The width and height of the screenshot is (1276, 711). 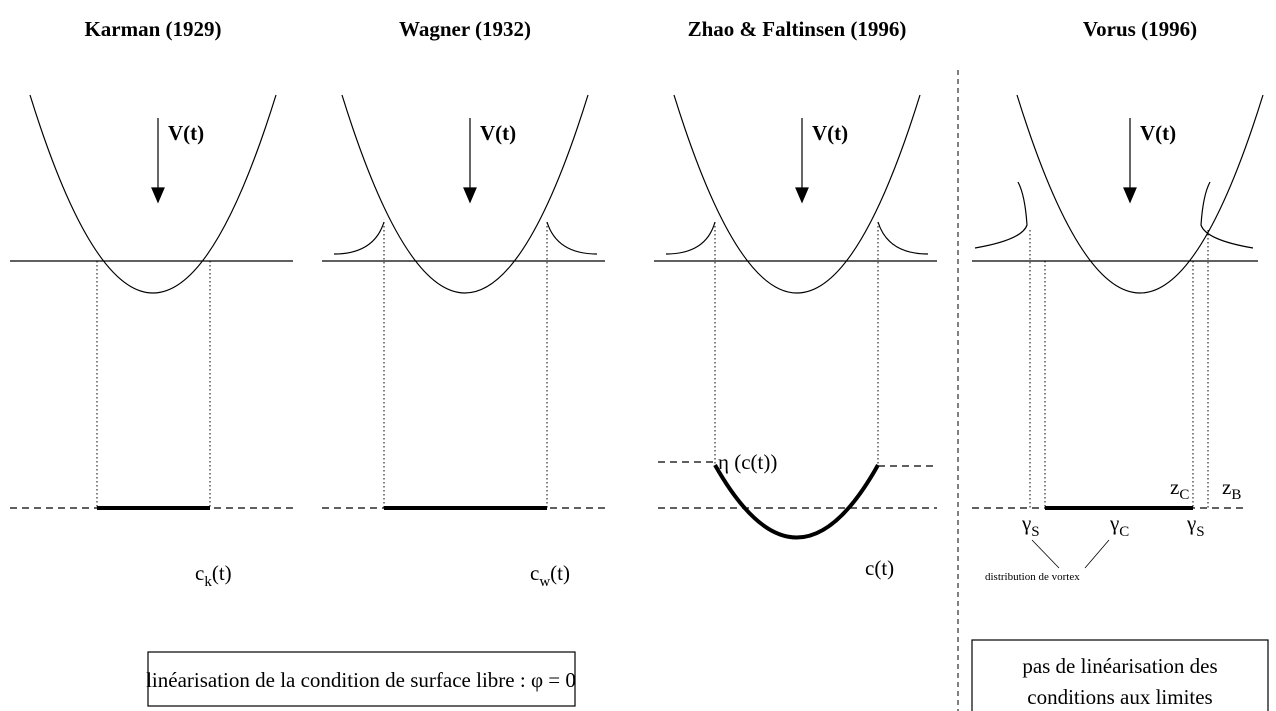 I want to click on title: Karman (1929), so click(x=152, y=29).